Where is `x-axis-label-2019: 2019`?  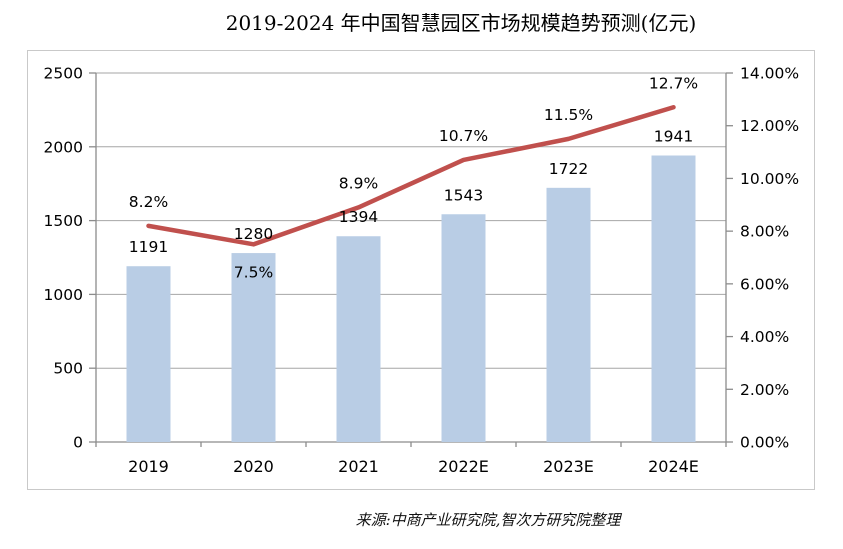 x-axis-label-2019: 2019 is located at coordinates (148, 466).